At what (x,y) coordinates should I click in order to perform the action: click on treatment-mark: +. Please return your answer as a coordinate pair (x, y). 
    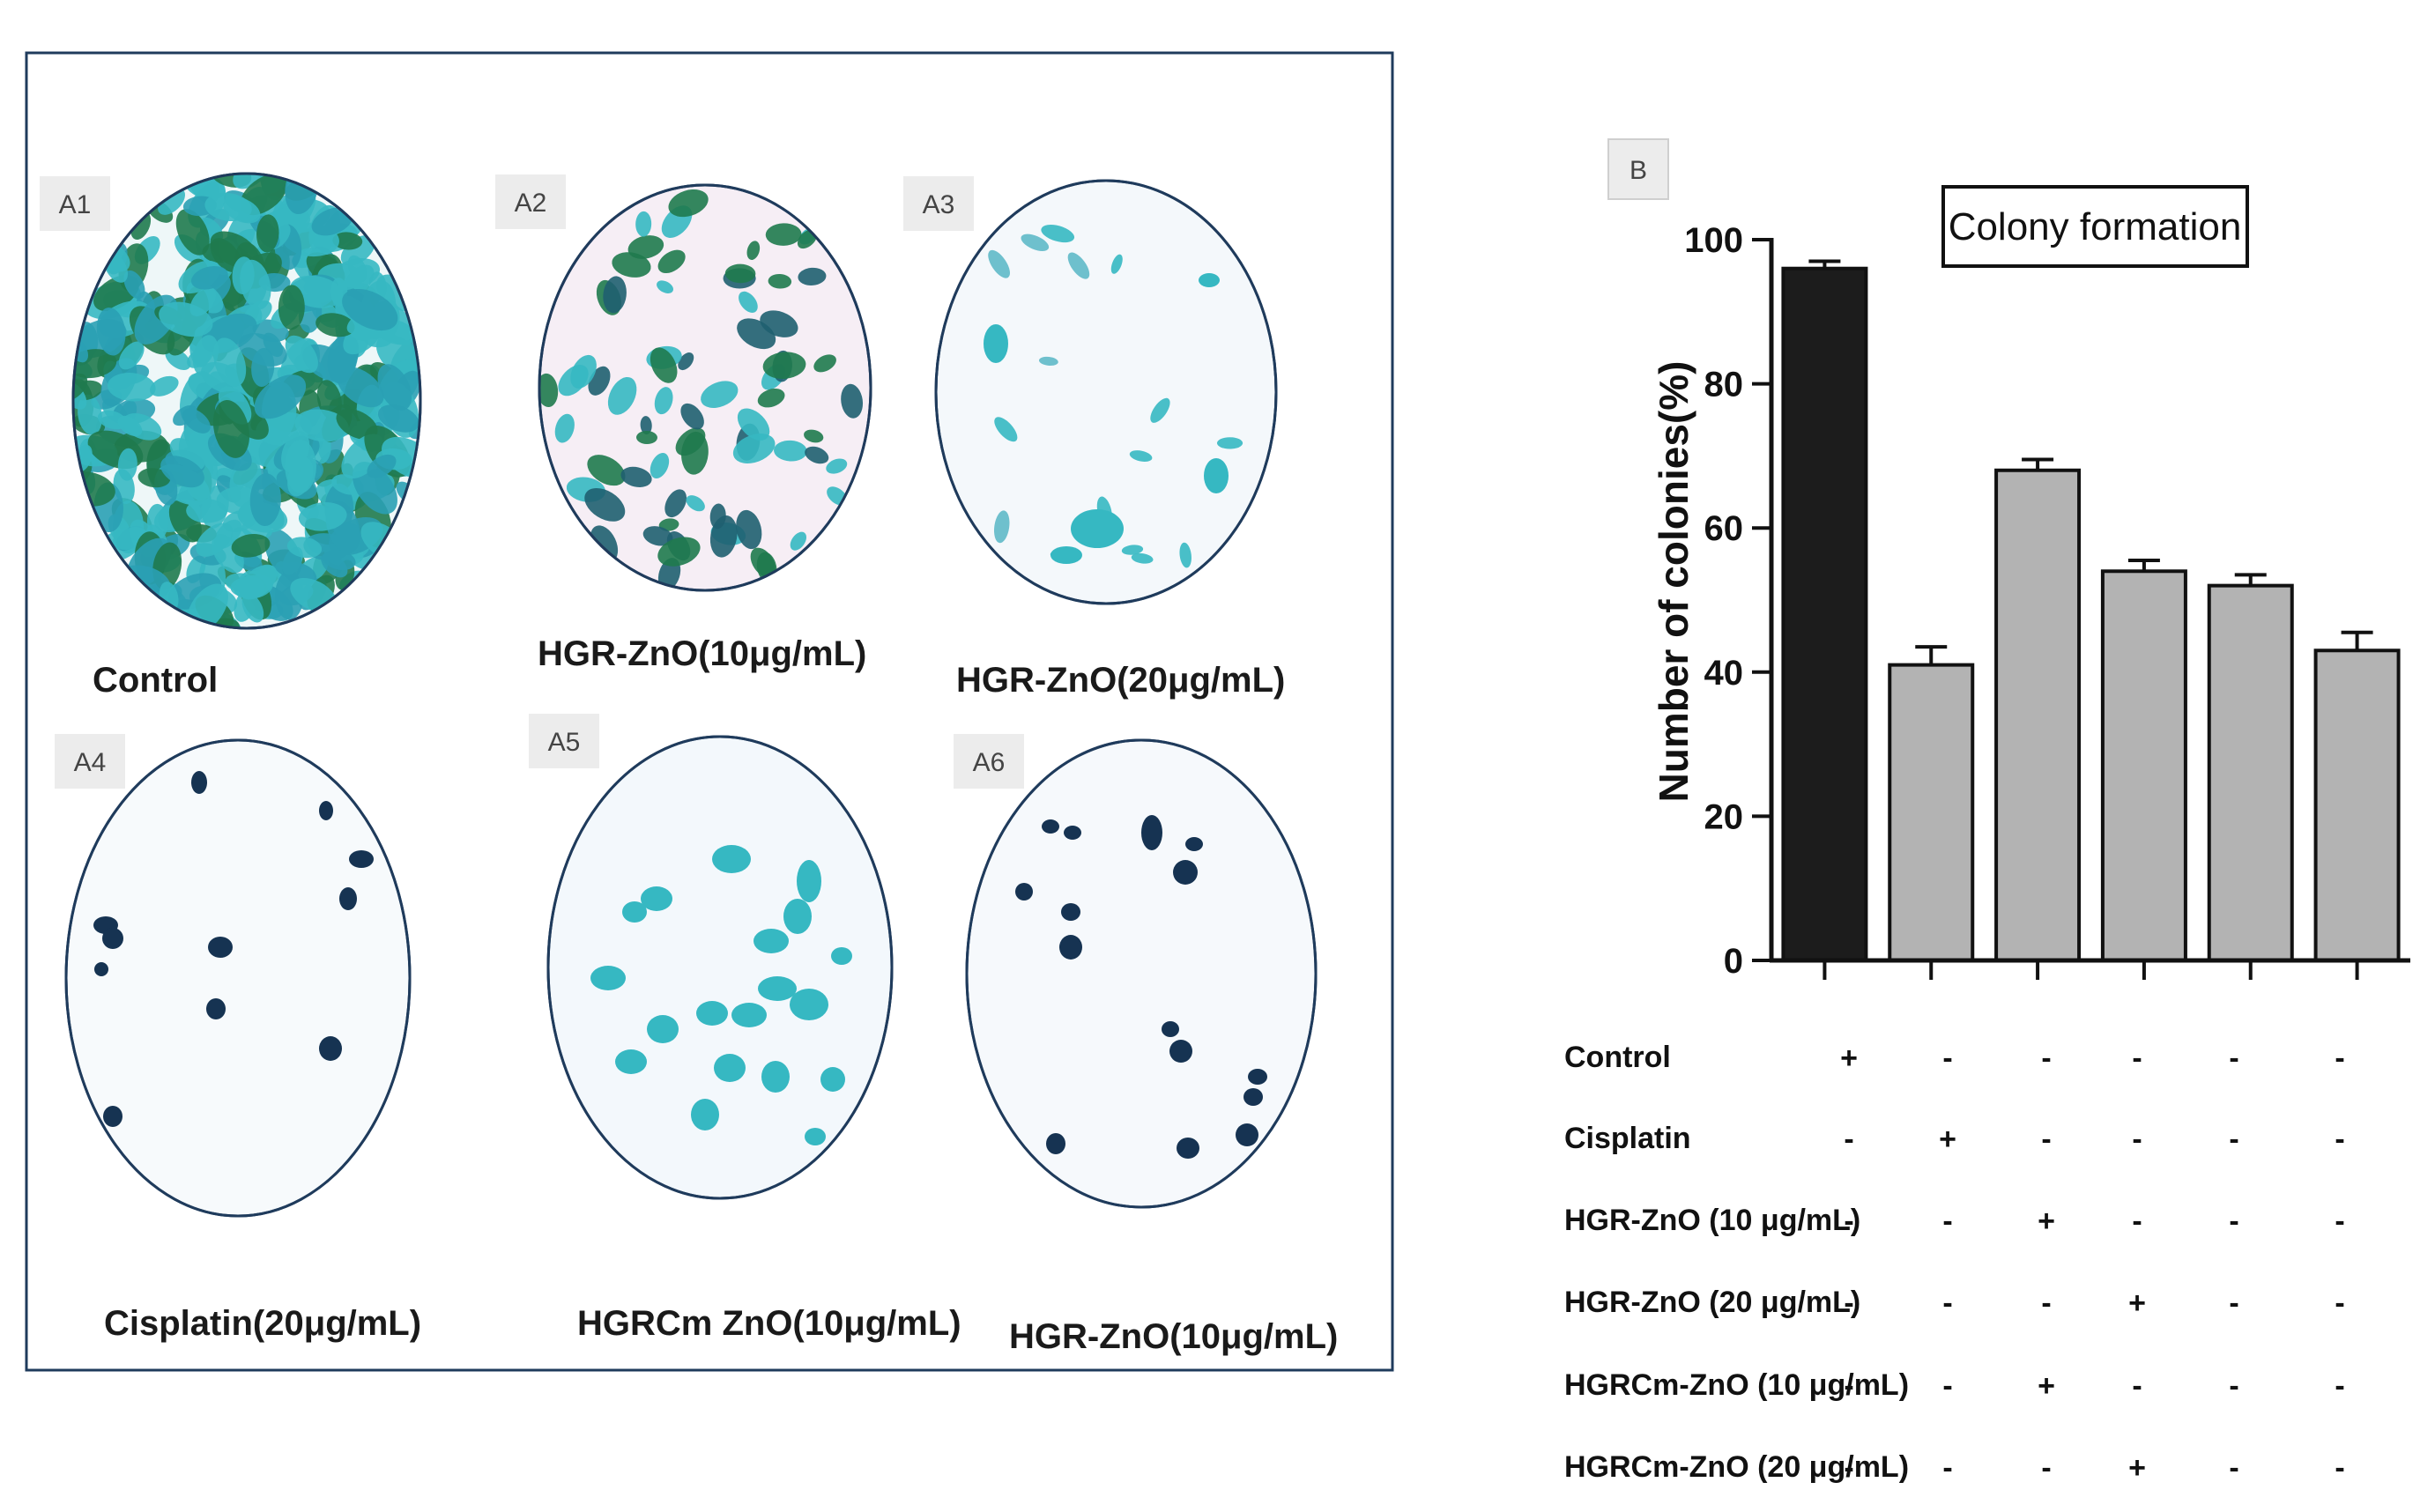
    Looking at the image, I should click on (1849, 1058).